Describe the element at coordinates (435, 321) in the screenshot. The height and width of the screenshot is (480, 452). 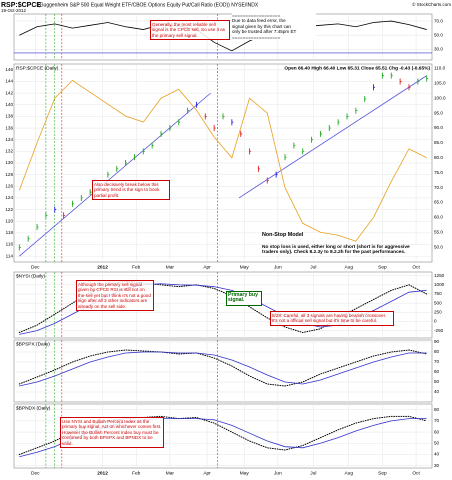
I see `y-tick-label: 0` at that location.